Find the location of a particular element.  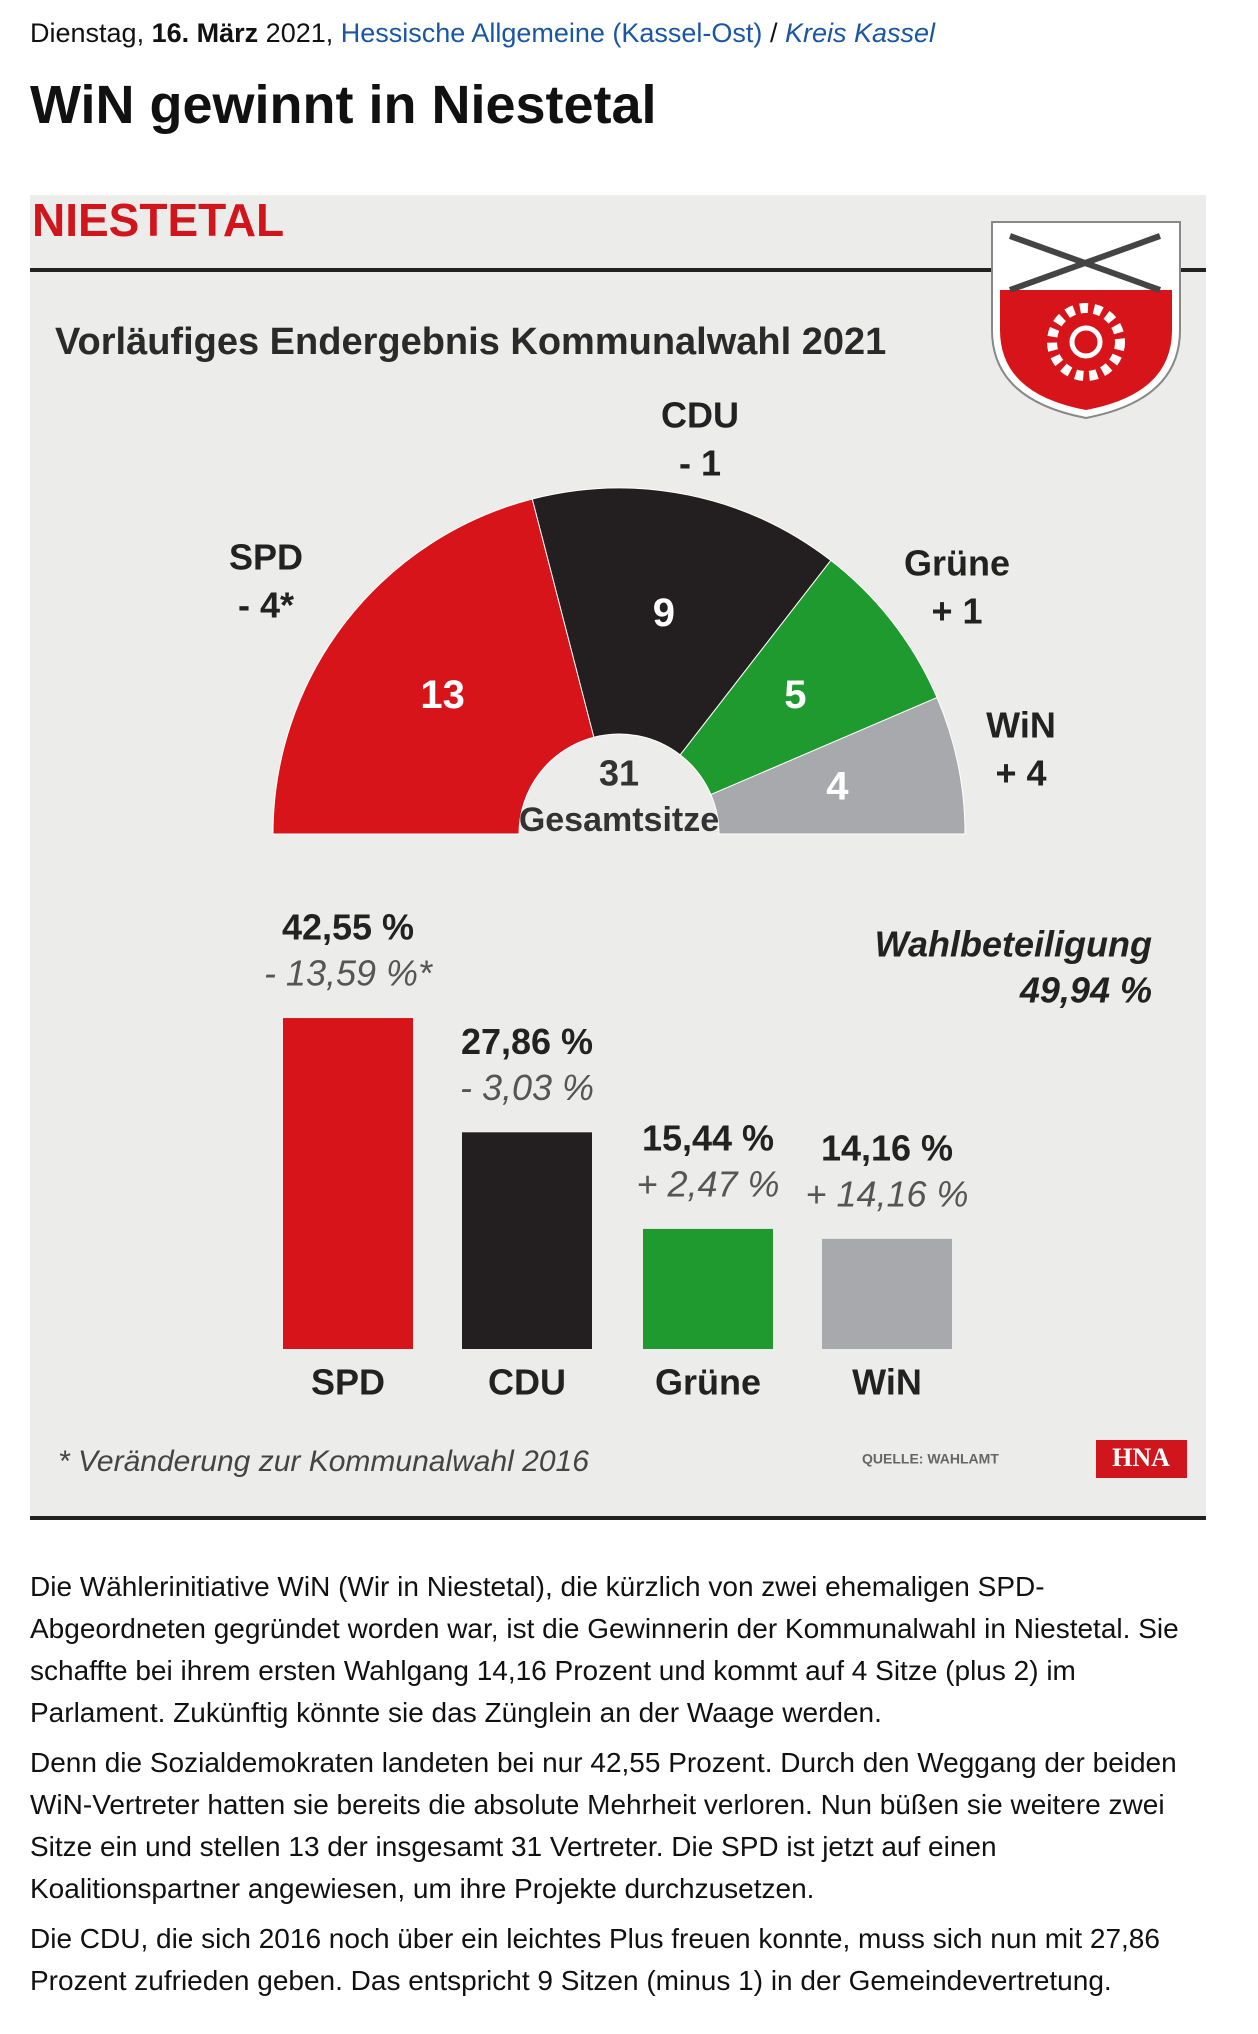

place-label: NIESTETAL is located at coordinates (158, 220).